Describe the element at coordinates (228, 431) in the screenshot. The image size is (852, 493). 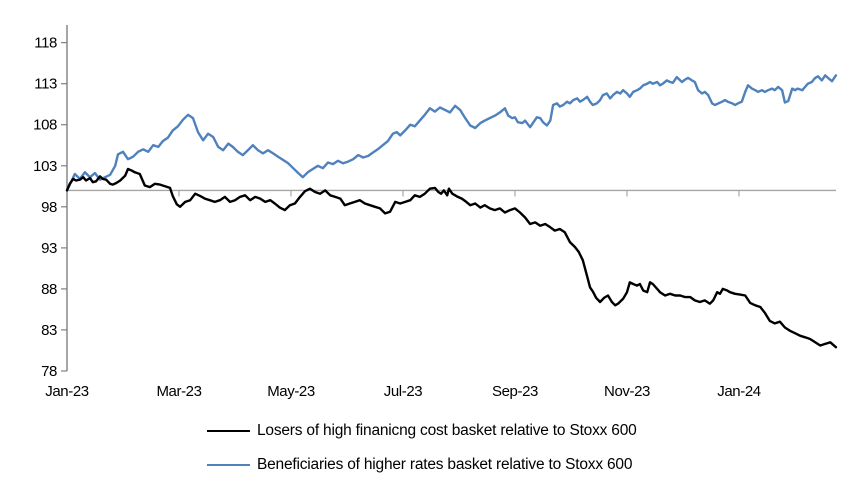
I see `losers-line-swatch` at that location.